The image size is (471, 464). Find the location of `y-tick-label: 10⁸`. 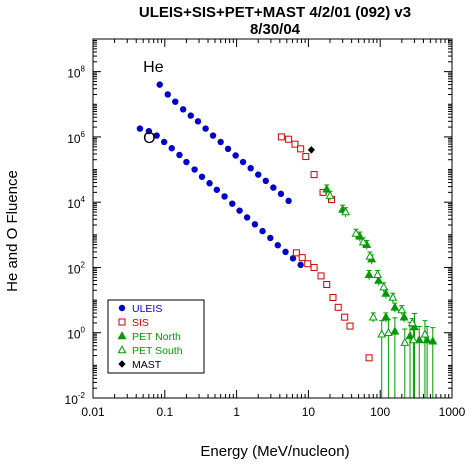

y-tick-label: 10⁸ is located at coordinates (76, 73).